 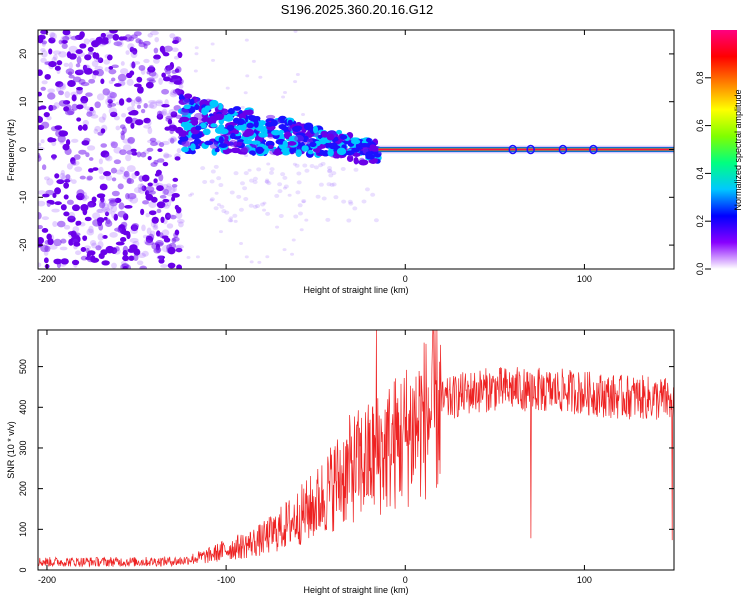 I want to click on snr-x-label: Height of straight line (km), so click(x=355, y=590).